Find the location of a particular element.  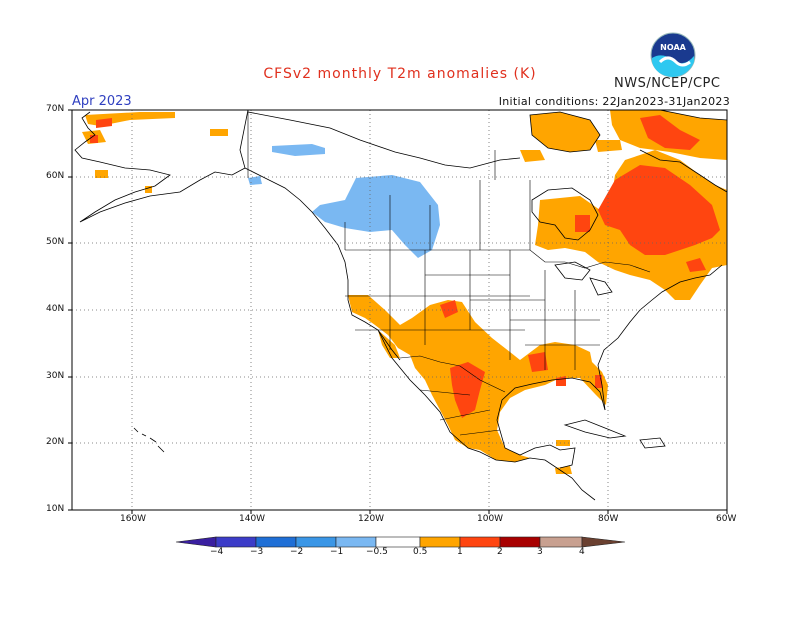

lat-label: 20N is located at coordinates (55, 442).